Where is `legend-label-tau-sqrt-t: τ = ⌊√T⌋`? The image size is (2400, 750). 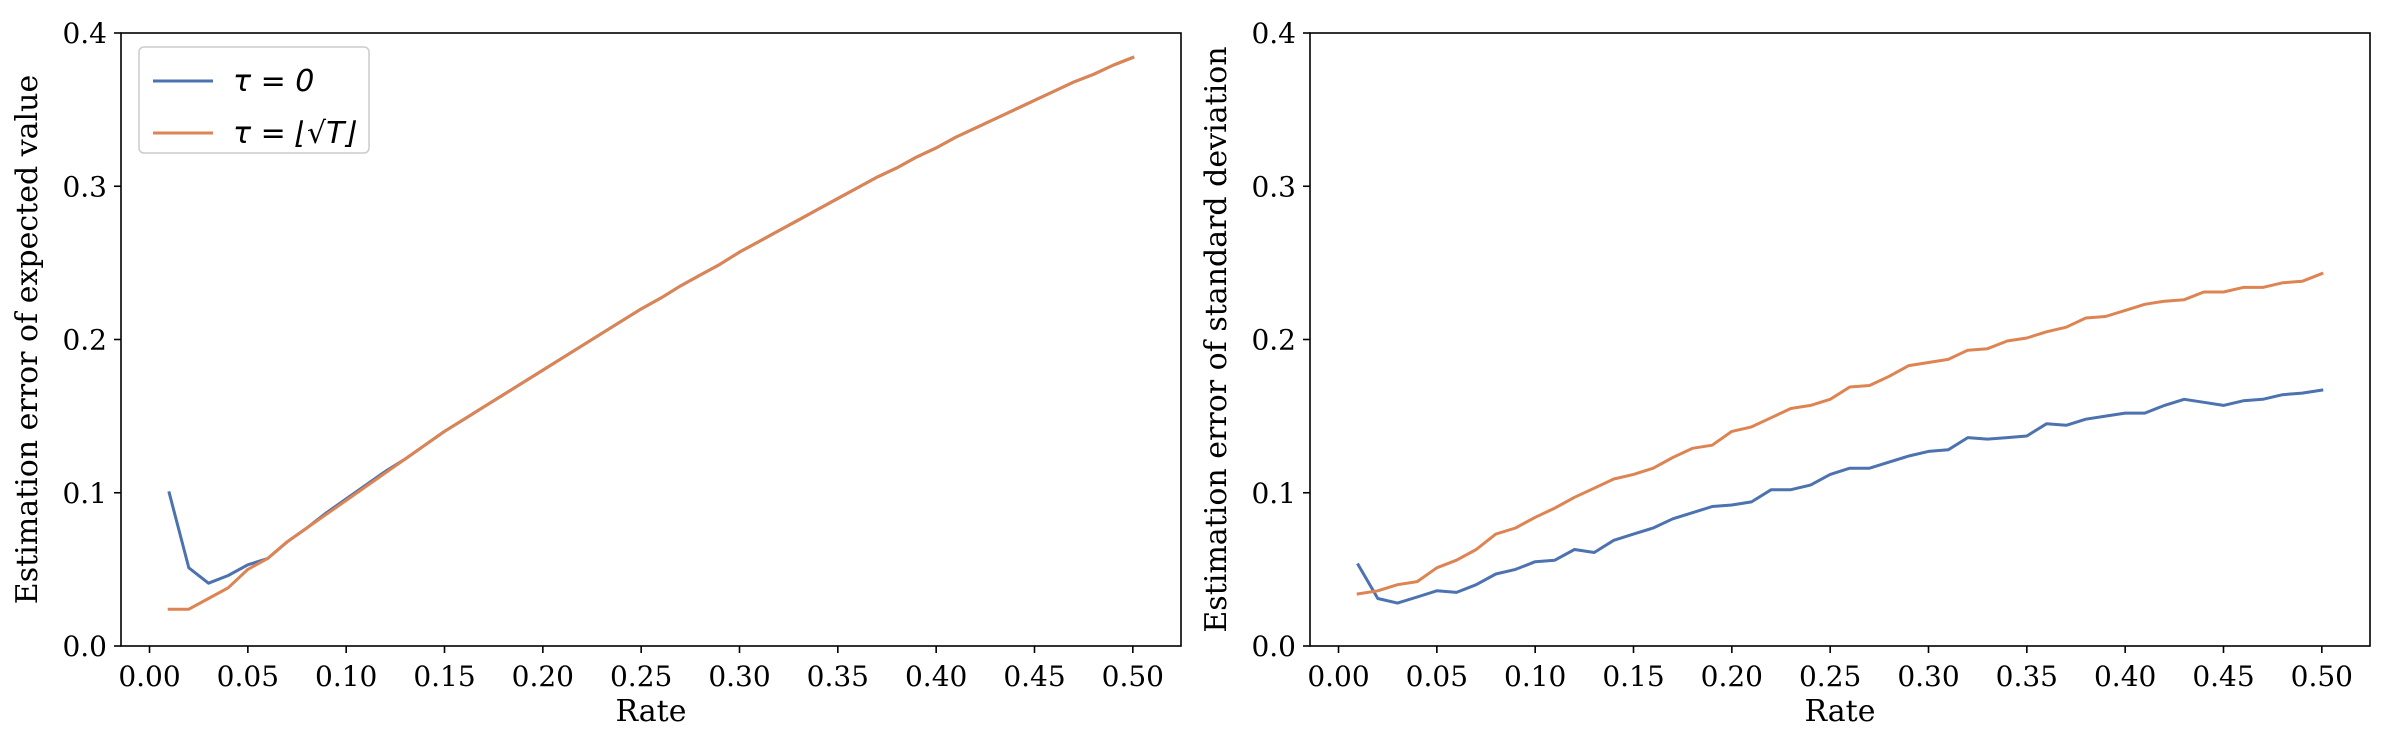 legend-label-tau-sqrt-t: τ = ⌊√T⌋ is located at coordinates (294, 133).